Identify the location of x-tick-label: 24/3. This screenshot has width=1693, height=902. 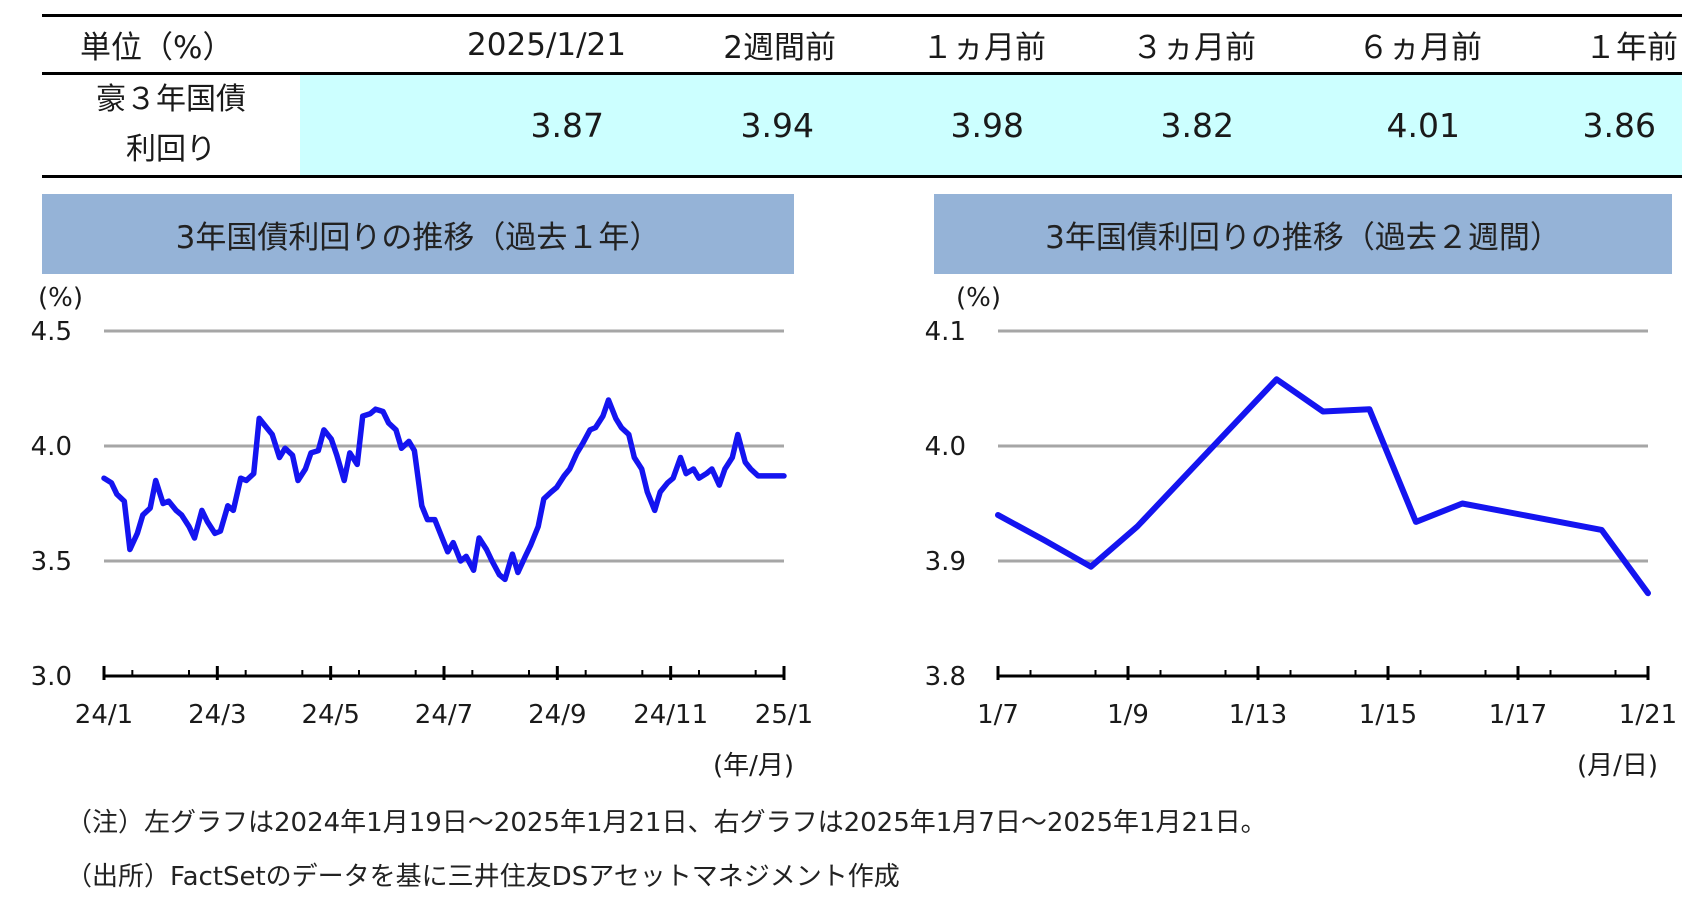
(217, 715).